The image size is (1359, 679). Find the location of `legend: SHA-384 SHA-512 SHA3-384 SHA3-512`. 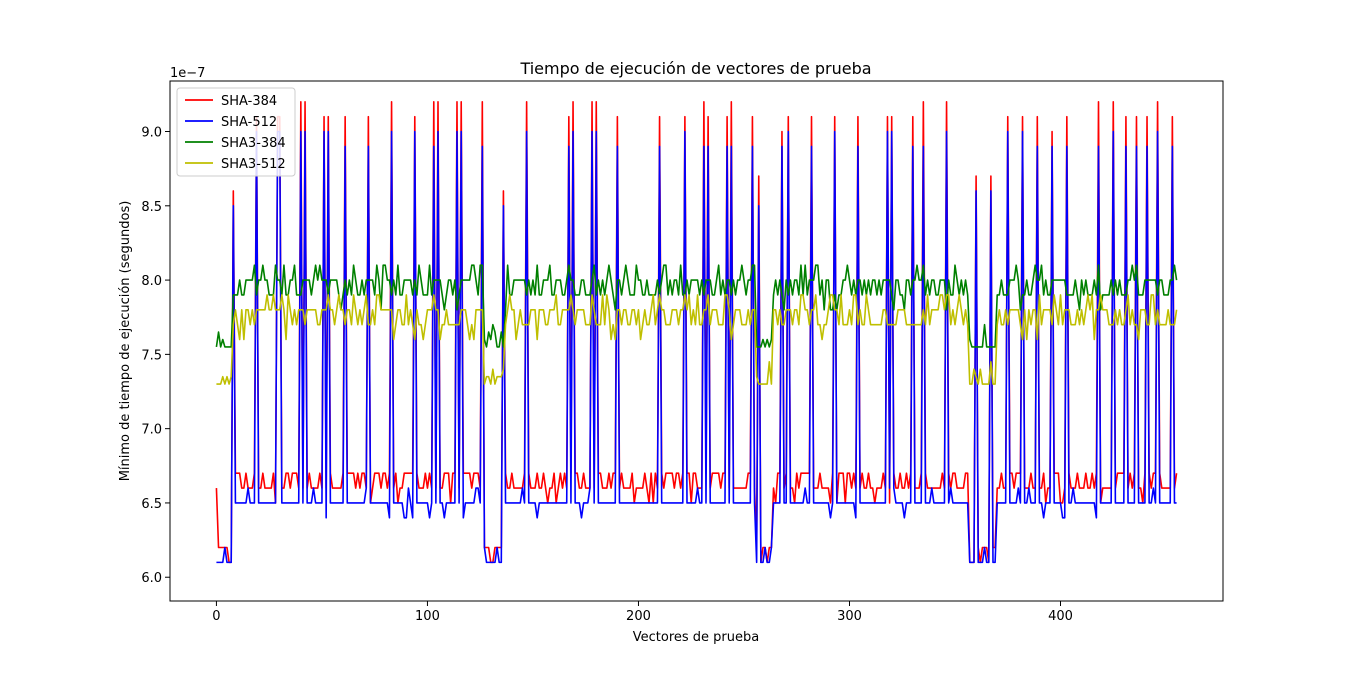

legend: SHA-384 SHA-512 SHA3-384 SHA3-512 is located at coordinates (236, 132).